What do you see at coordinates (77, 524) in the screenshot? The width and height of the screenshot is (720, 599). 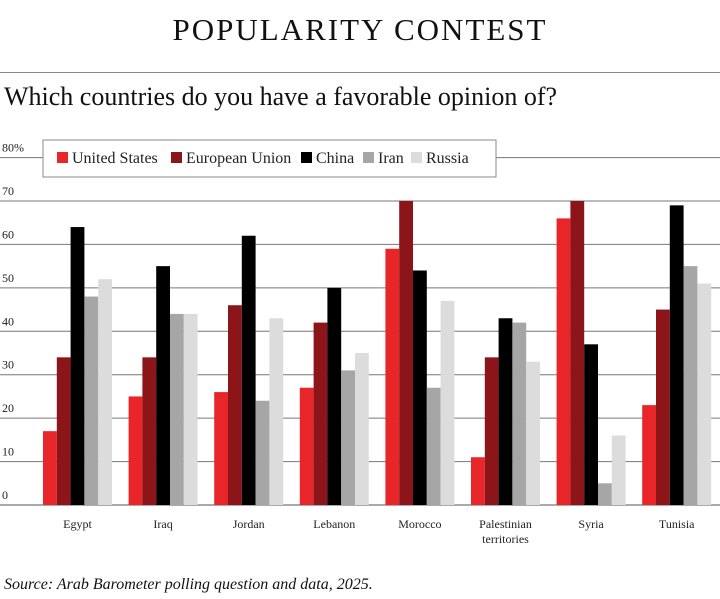 I see `x-tick-label: Egypt` at bounding box center [77, 524].